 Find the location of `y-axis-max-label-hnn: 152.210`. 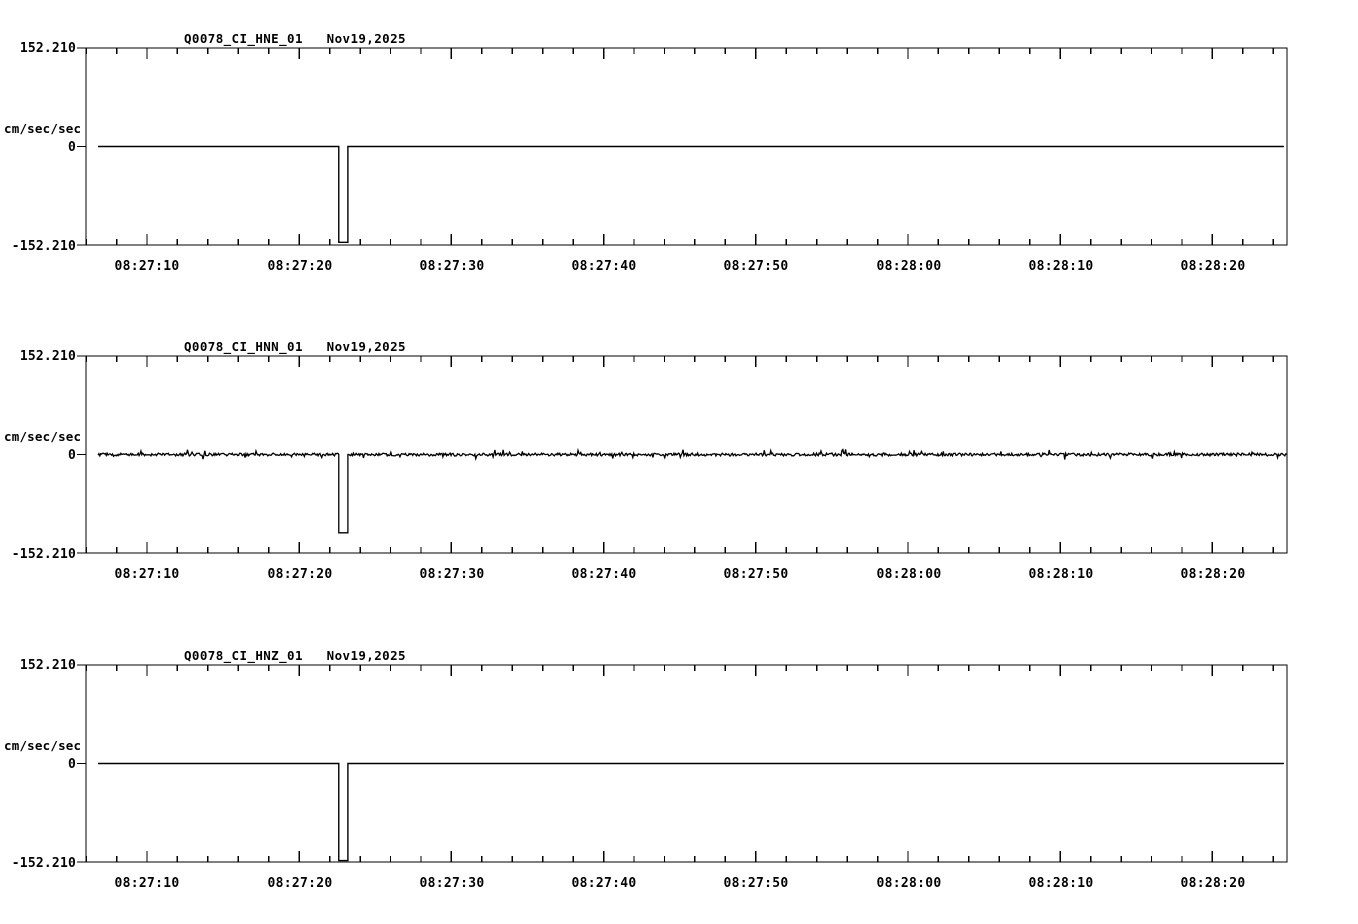

y-axis-max-label-hnn: 152.210 is located at coordinates (47, 356).